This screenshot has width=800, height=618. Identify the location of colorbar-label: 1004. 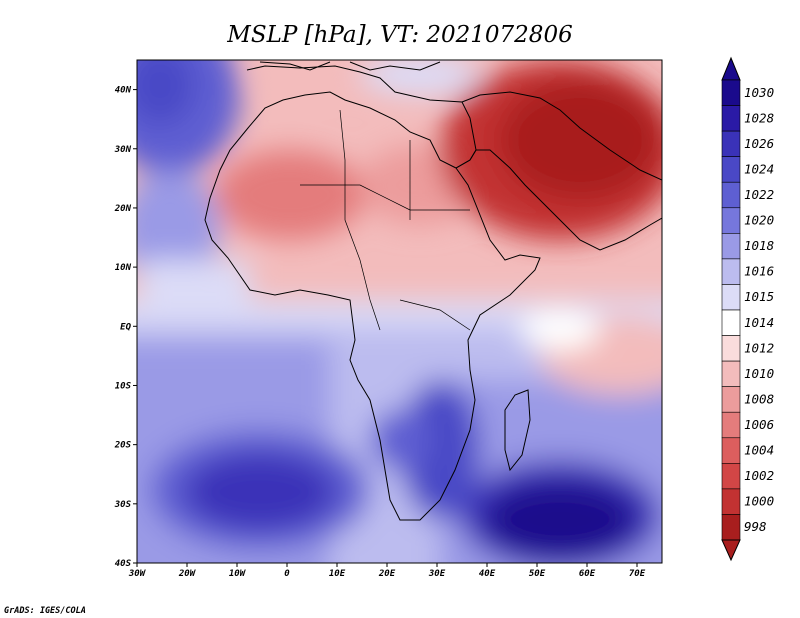
(759, 450).